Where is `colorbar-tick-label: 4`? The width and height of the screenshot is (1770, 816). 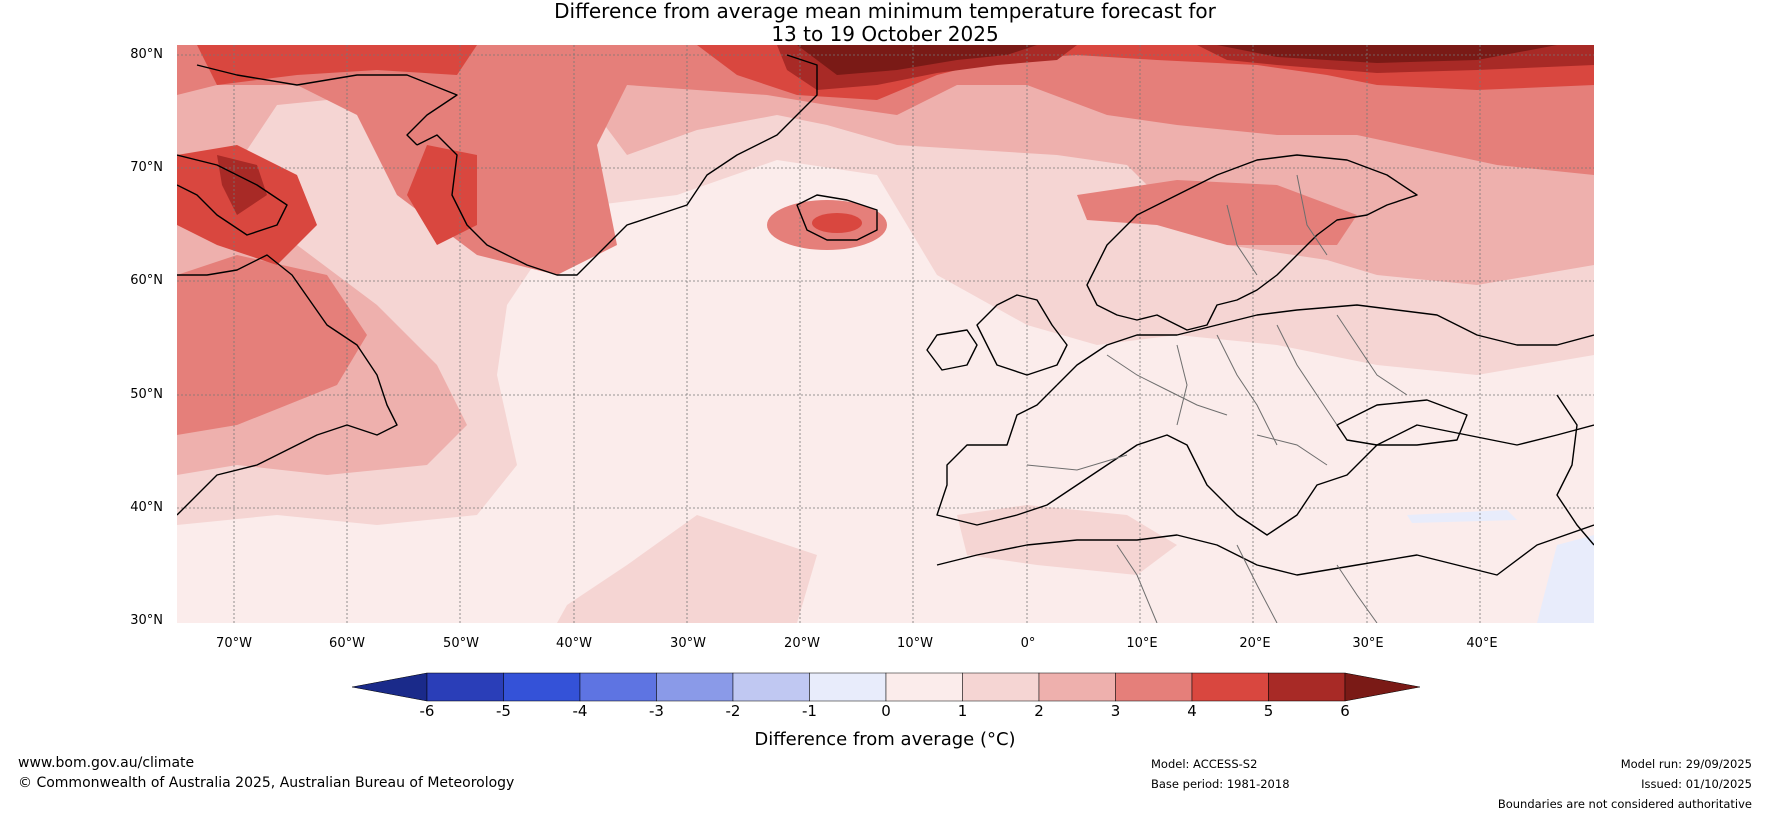
colorbar-tick-label: 4 is located at coordinates (1192, 711).